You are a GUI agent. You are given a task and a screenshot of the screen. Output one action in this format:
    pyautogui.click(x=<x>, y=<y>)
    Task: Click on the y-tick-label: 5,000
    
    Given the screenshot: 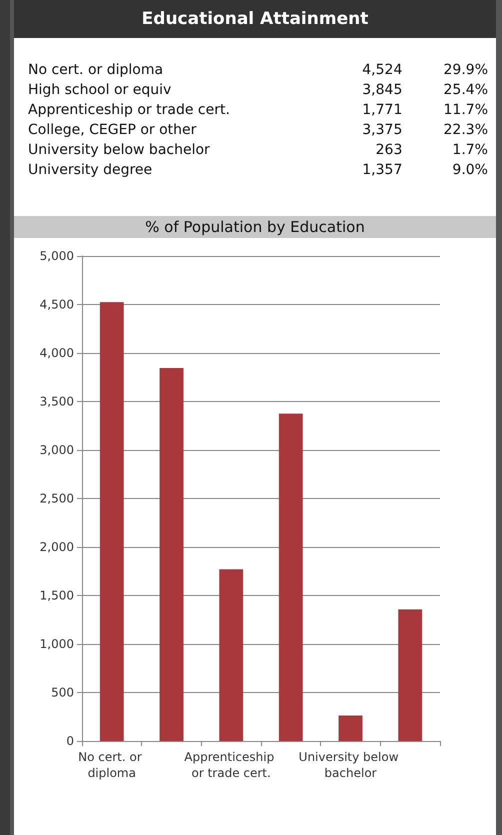 What is the action you would take?
    pyautogui.click(x=57, y=256)
    